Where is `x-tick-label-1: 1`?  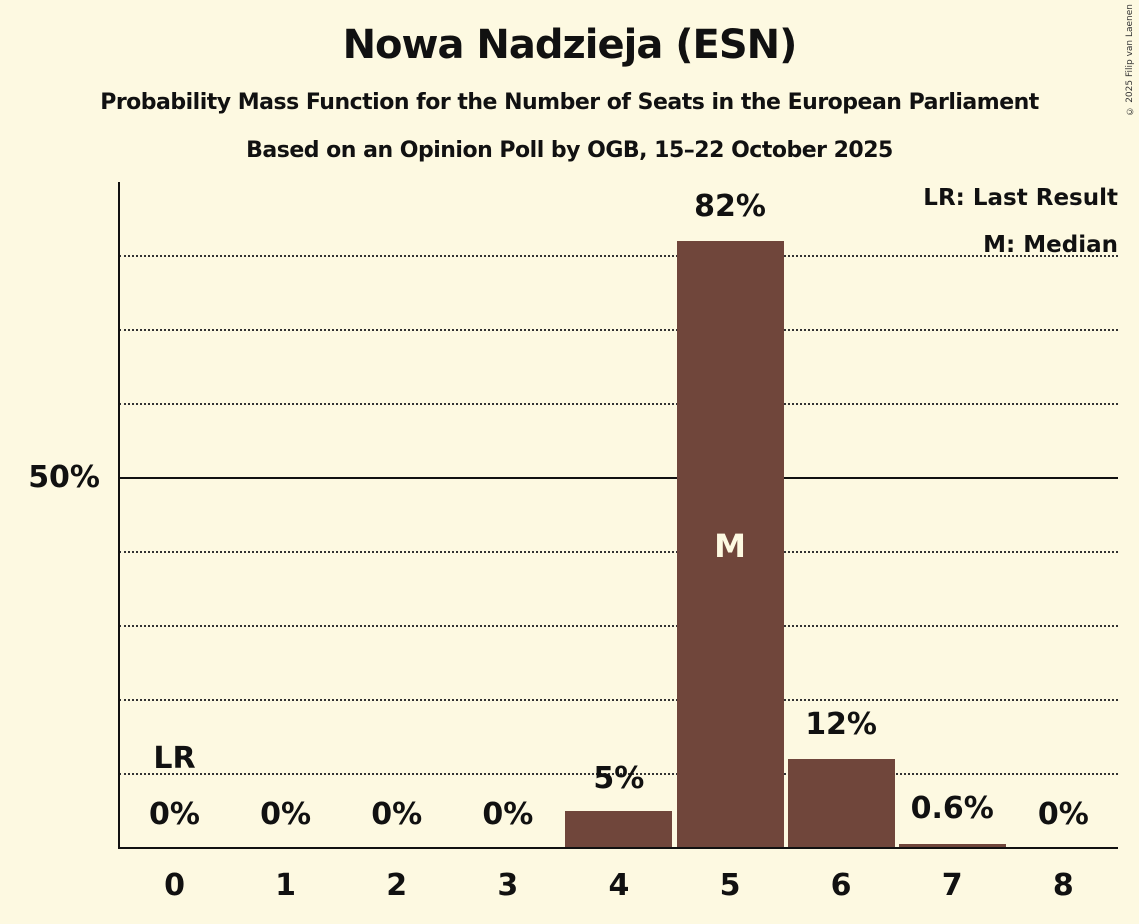 x-tick-label-1: 1 is located at coordinates (286, 885).